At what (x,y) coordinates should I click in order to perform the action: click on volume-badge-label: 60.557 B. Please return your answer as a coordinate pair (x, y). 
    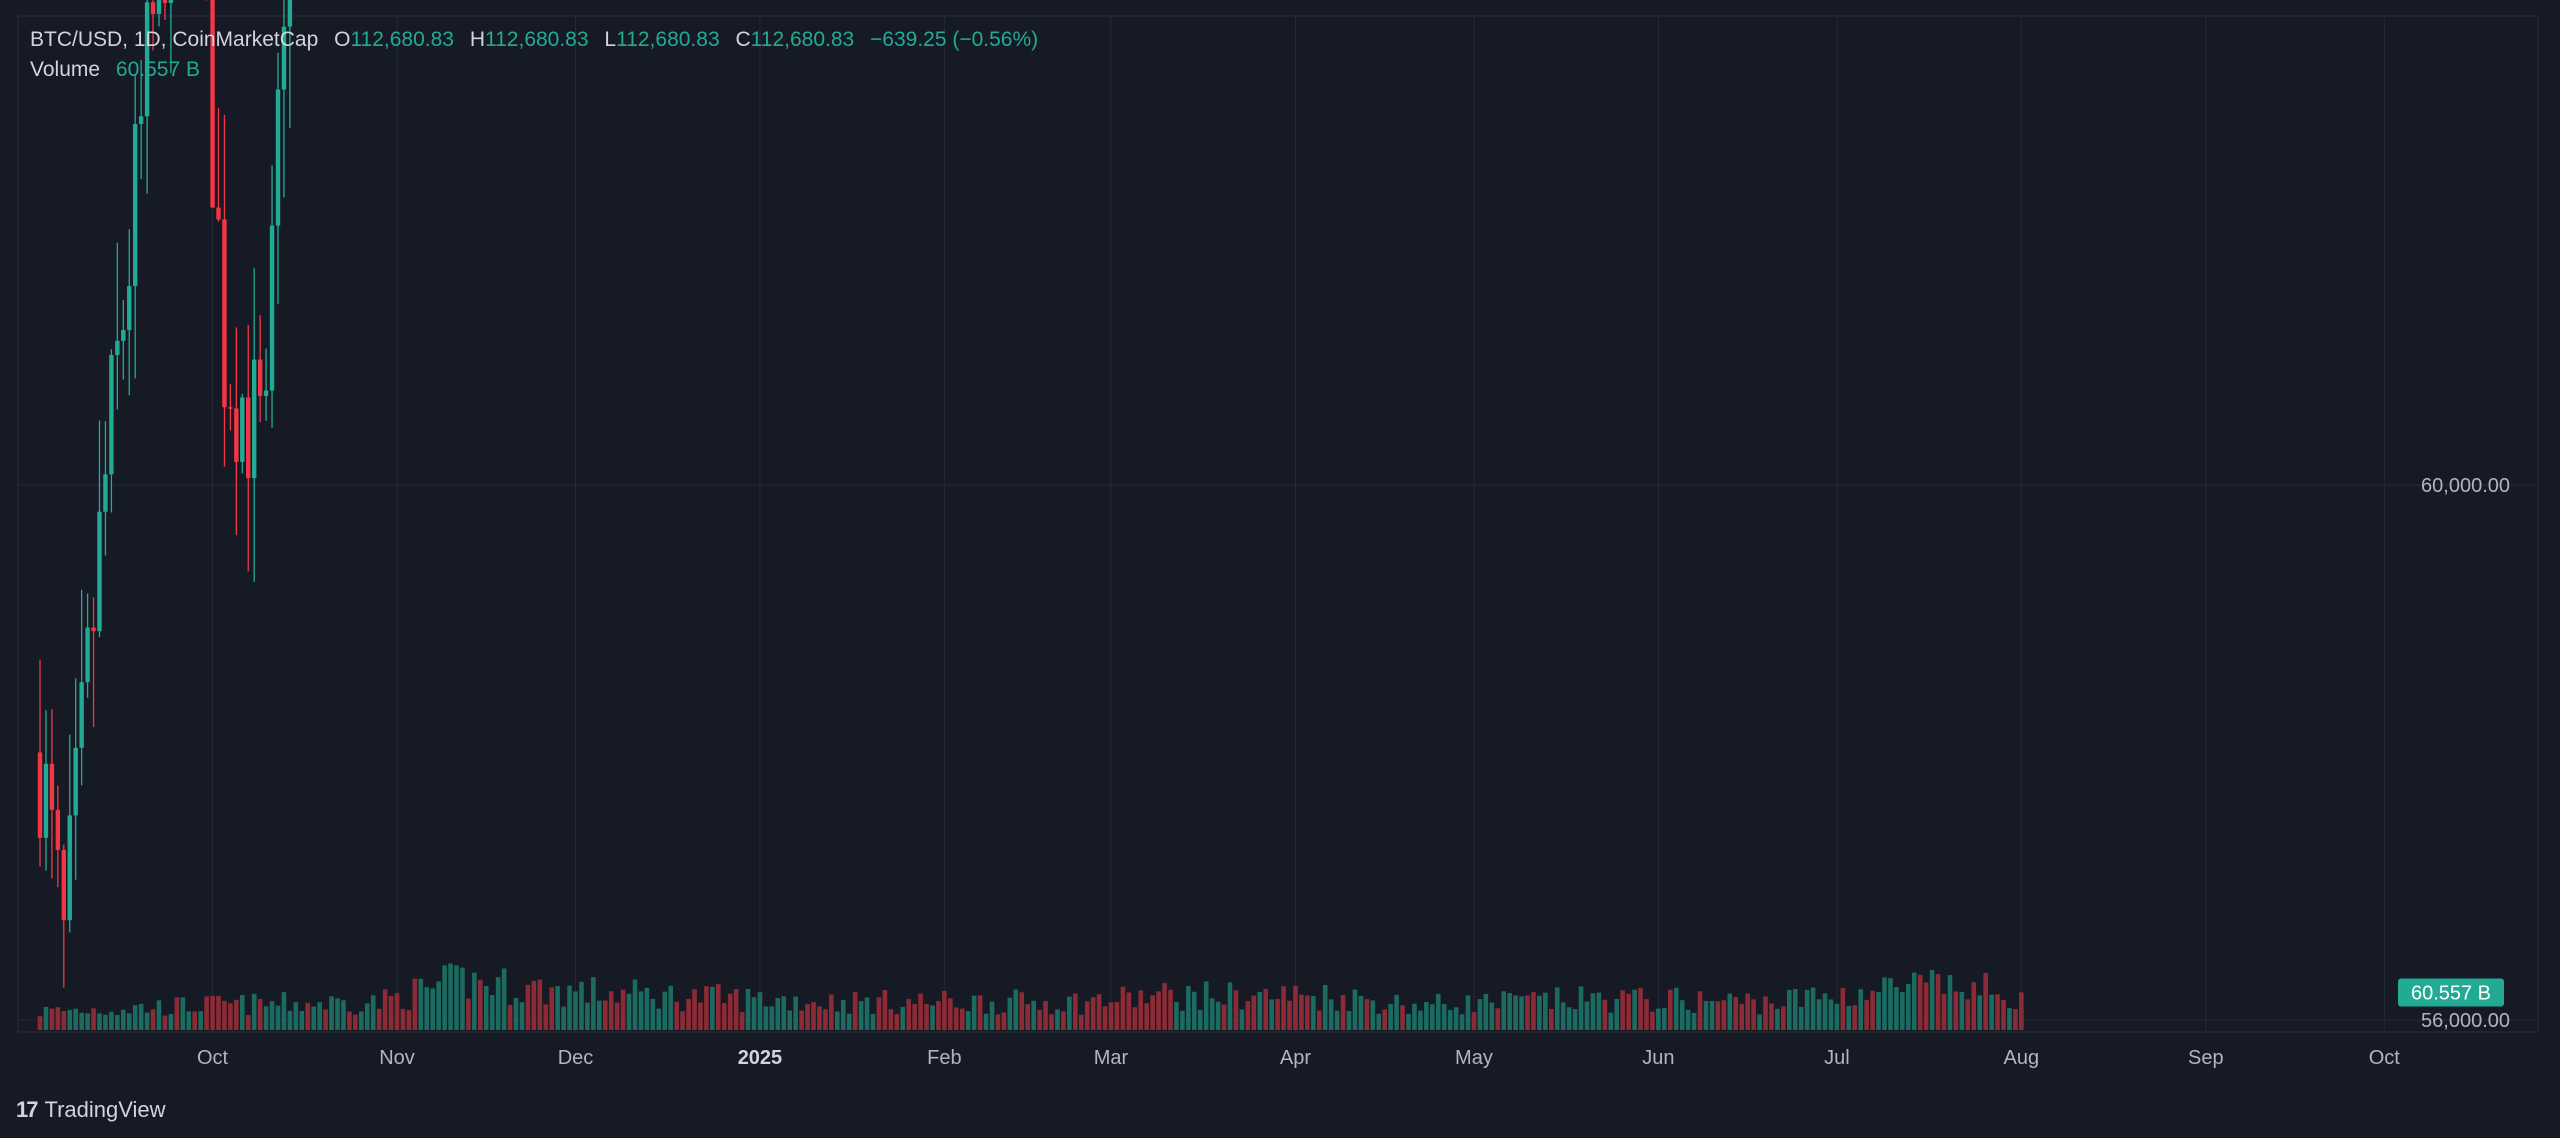
    Looking at the image, I should click on (2451, 993).